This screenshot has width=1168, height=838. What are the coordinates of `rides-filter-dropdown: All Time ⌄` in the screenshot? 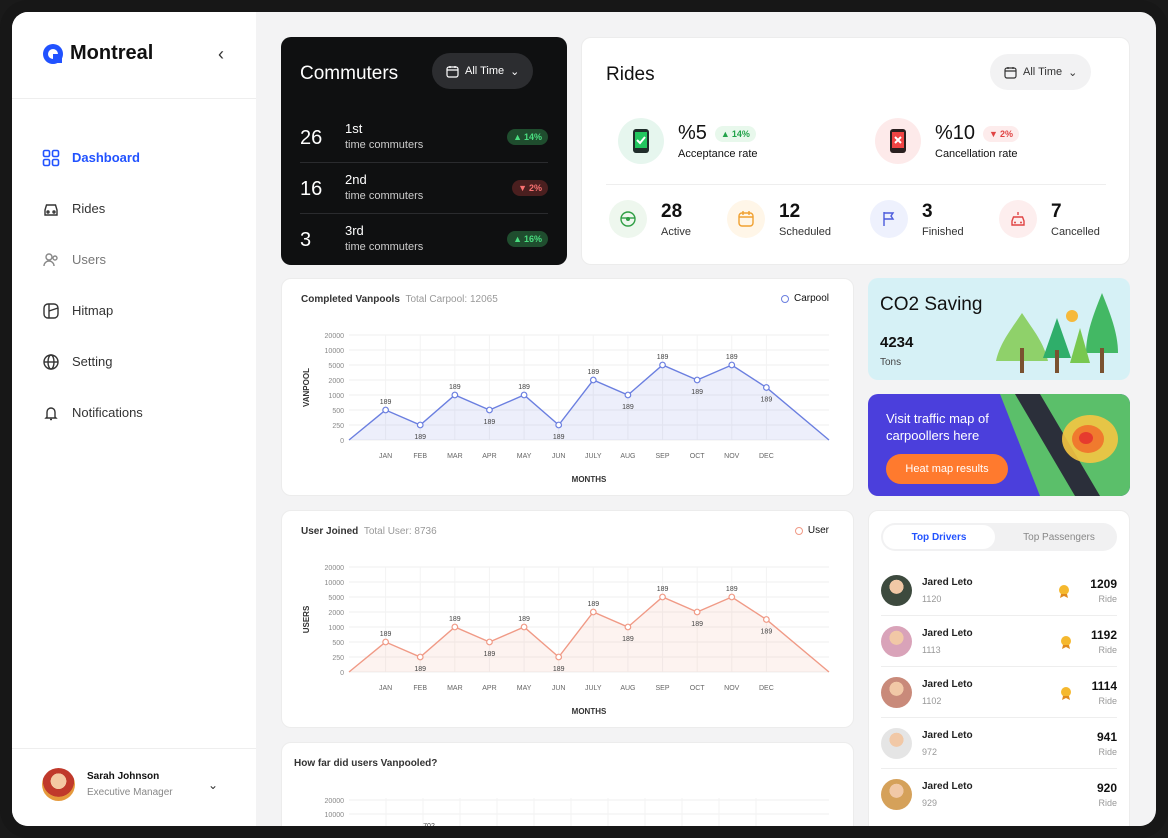 It's located at (1041, 72).